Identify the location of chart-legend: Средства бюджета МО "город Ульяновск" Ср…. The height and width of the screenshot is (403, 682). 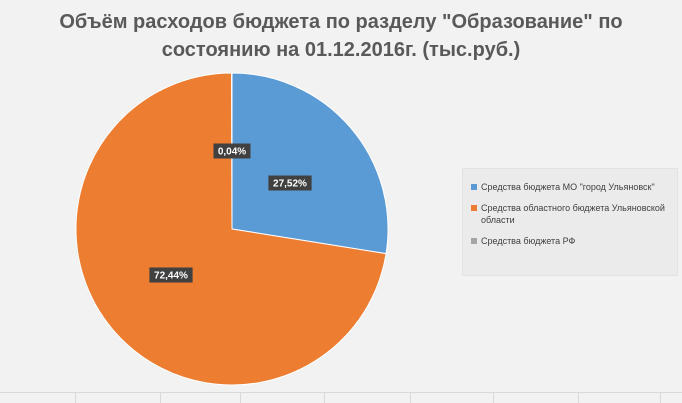
(570, 222).